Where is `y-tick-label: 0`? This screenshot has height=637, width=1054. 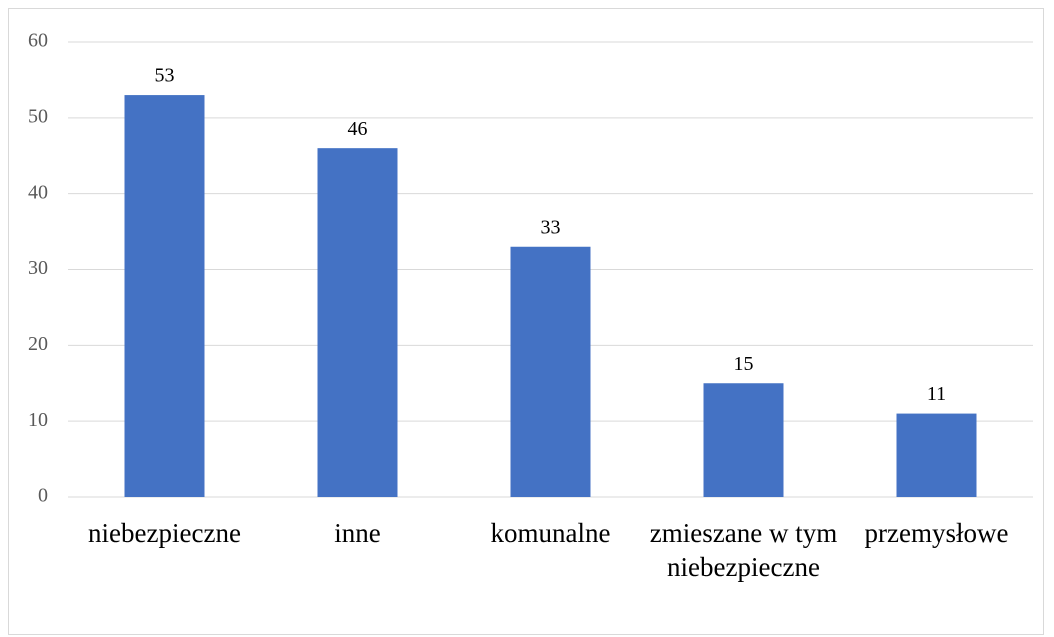 y-tick-label: 0 is located at coordinates (43, 496).